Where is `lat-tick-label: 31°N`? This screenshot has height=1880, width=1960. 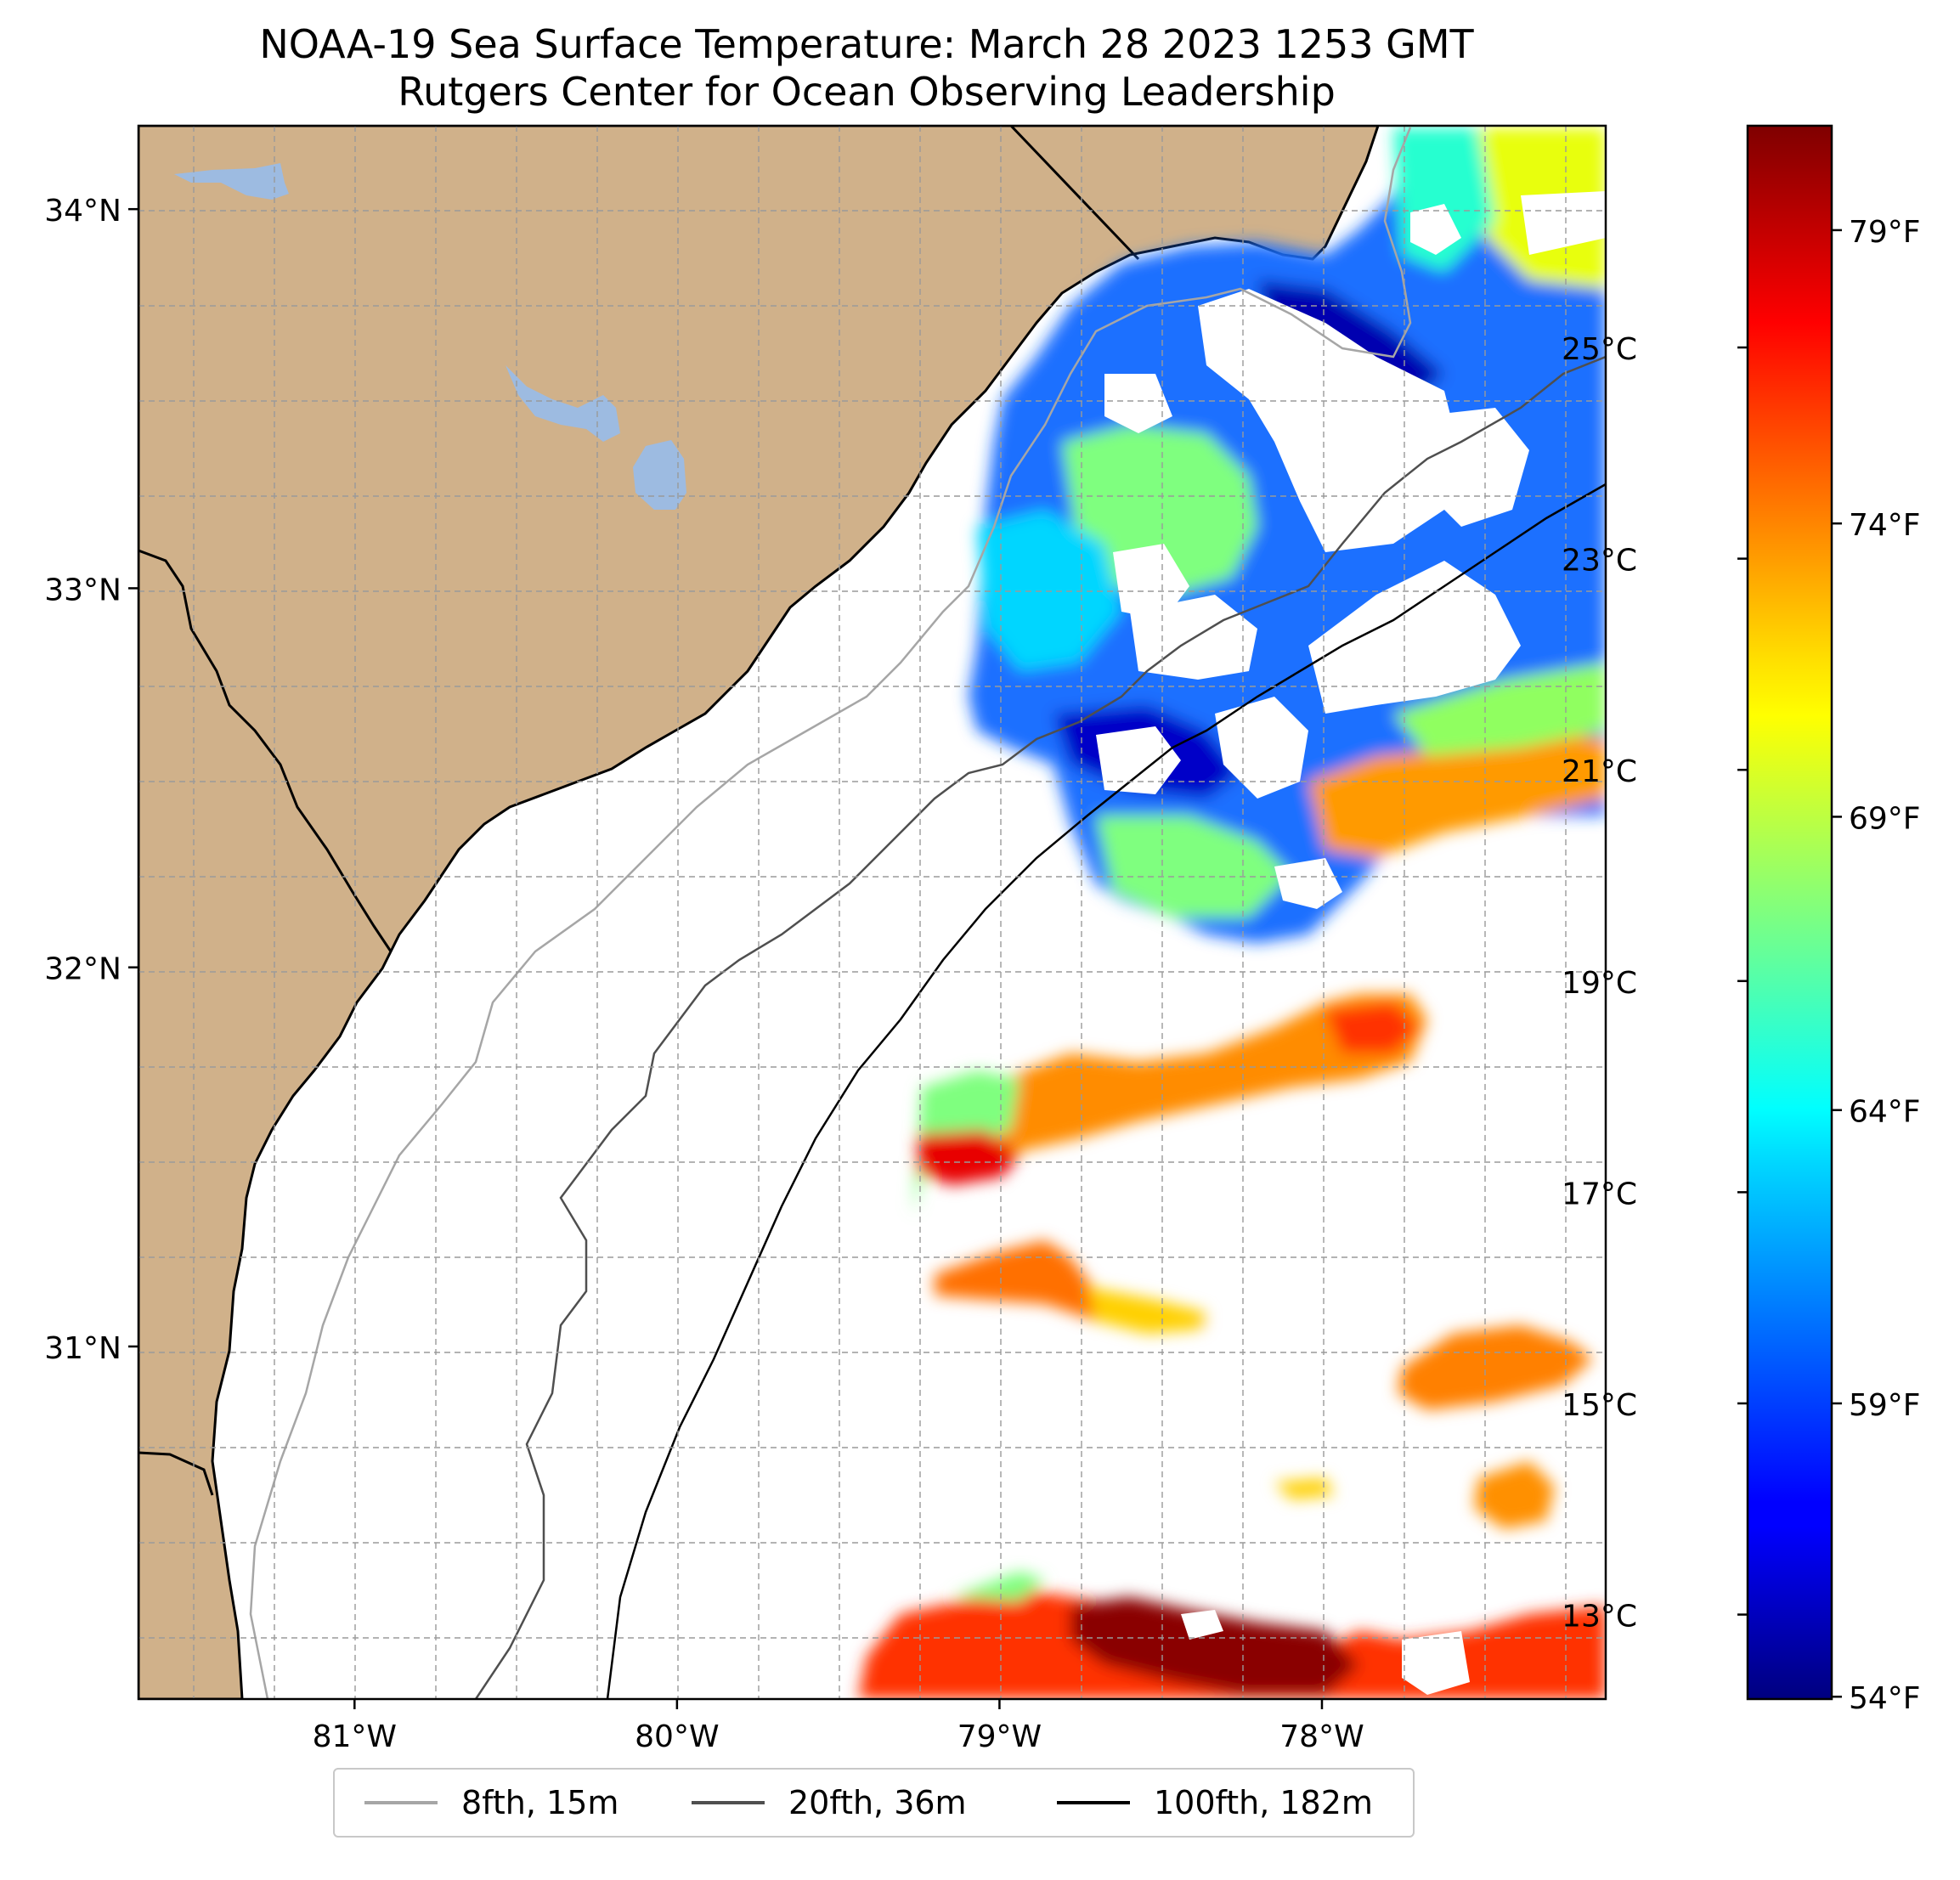 lat-tick-label: 31°N is located at coordinates (83, 1349).